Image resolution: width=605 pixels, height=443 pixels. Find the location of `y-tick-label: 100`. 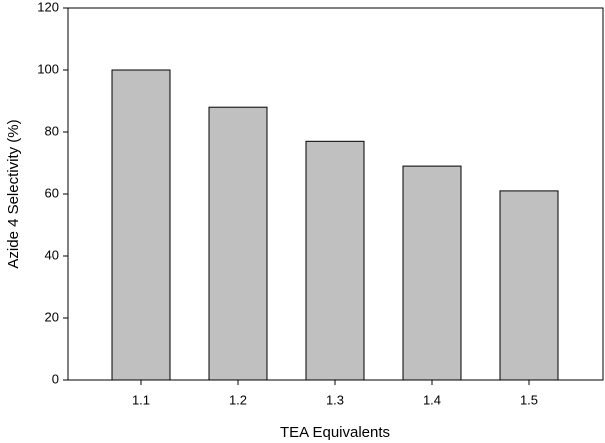

y-tick-label: 100 is located at coordinates (48, 68).